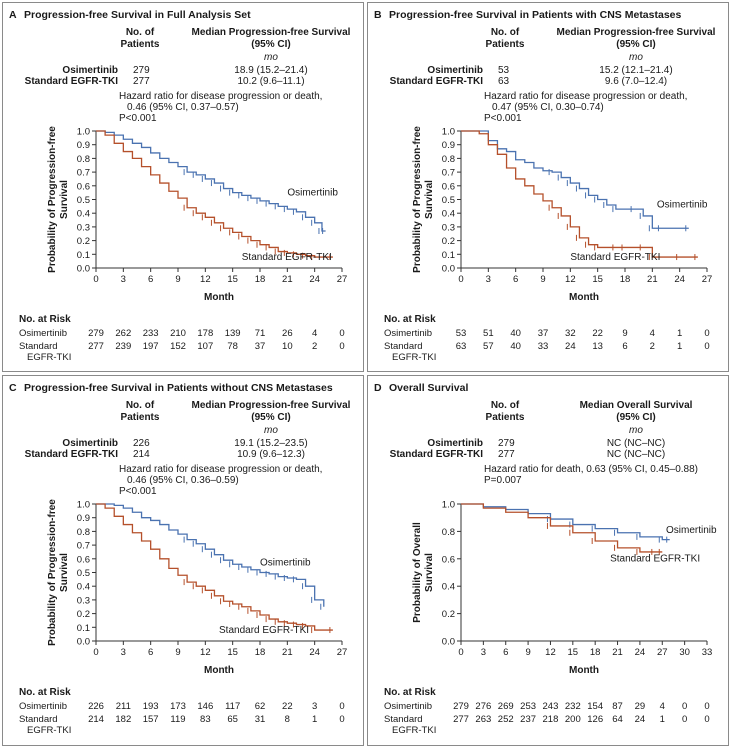  What do you see at coordinates (178, 706) in the screenshot?
I see `risk-value: 173` at bounding box center [178, 706].